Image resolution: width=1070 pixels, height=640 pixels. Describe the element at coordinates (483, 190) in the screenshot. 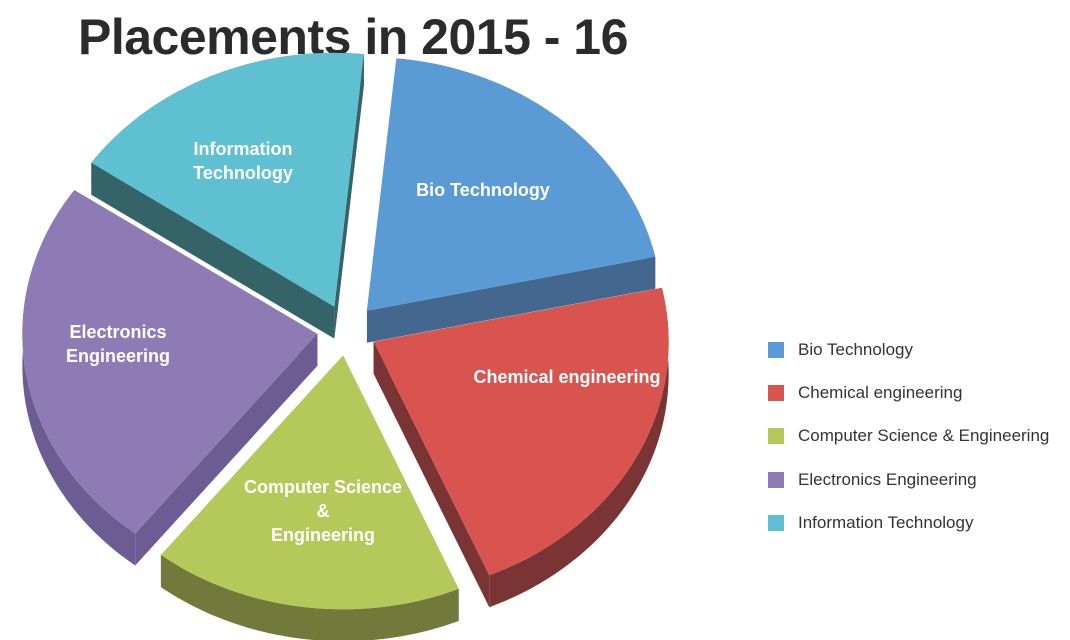

I see `slice-label: Bio Technology` at that location.